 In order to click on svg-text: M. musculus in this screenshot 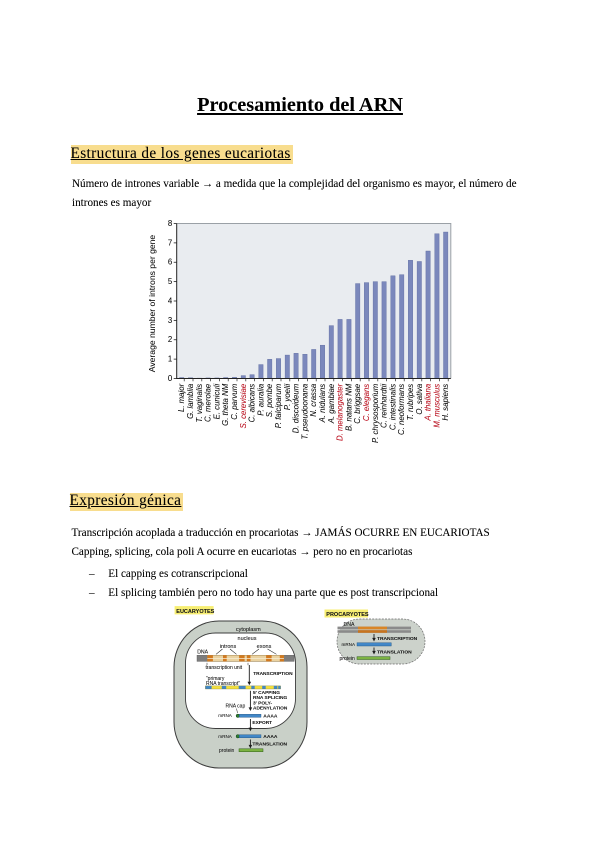, I will do `click(436, 406)`.